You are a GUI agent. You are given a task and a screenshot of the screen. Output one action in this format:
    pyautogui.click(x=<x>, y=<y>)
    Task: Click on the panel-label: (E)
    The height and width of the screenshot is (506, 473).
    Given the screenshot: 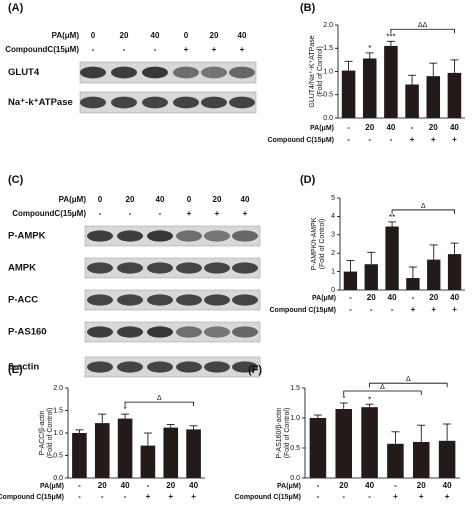 What is the action you would take?
    pyautogui.click(x=15, y=370)
    